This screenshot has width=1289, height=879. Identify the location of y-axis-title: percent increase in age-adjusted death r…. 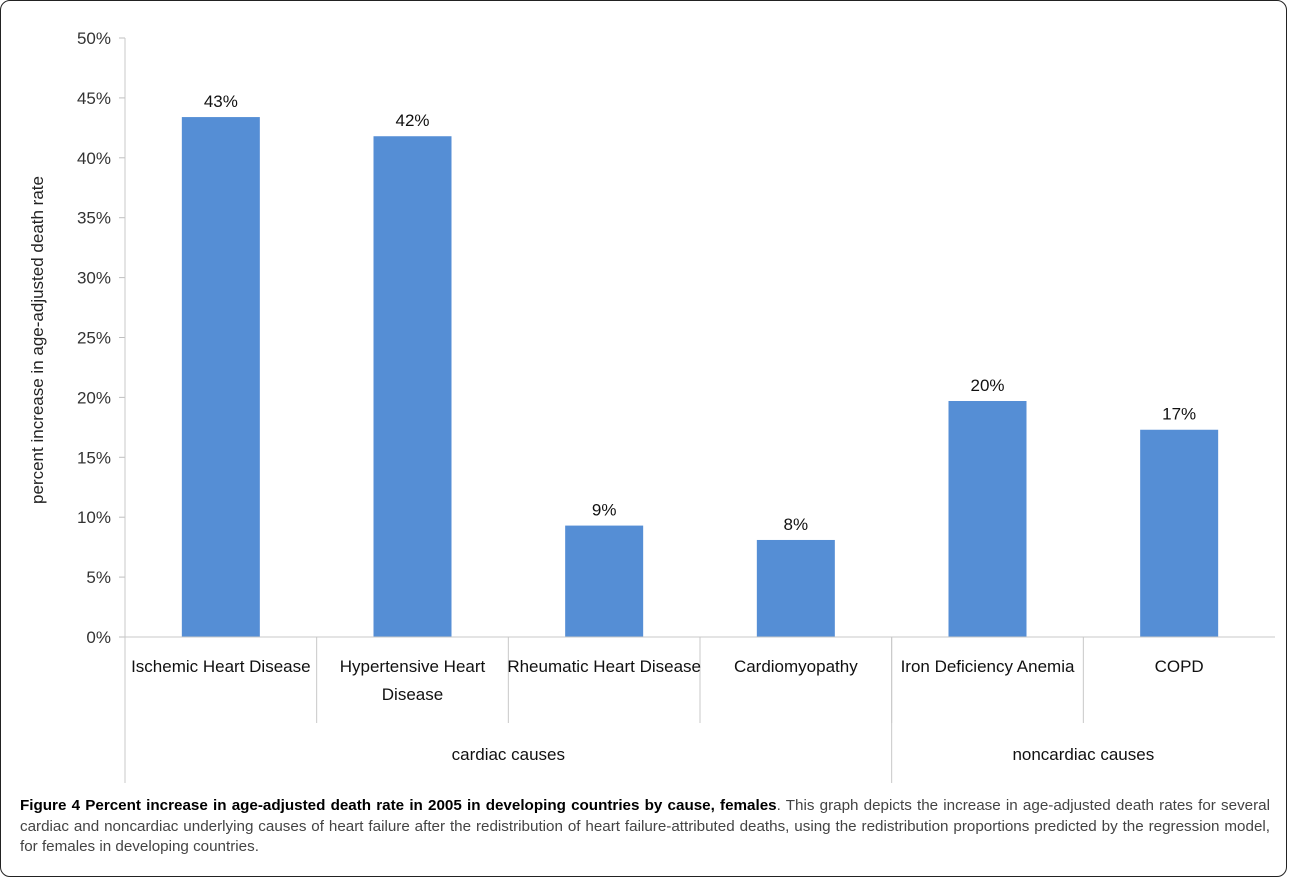
(37, 340).